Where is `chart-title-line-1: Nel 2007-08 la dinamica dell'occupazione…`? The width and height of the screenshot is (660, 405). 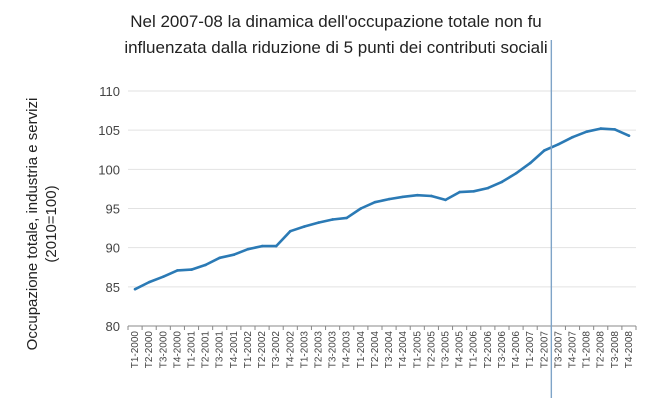 chart-title-line-1: Nel 2007-08 la dinamica dell'occupazione… is located at coordinates (336, 21).